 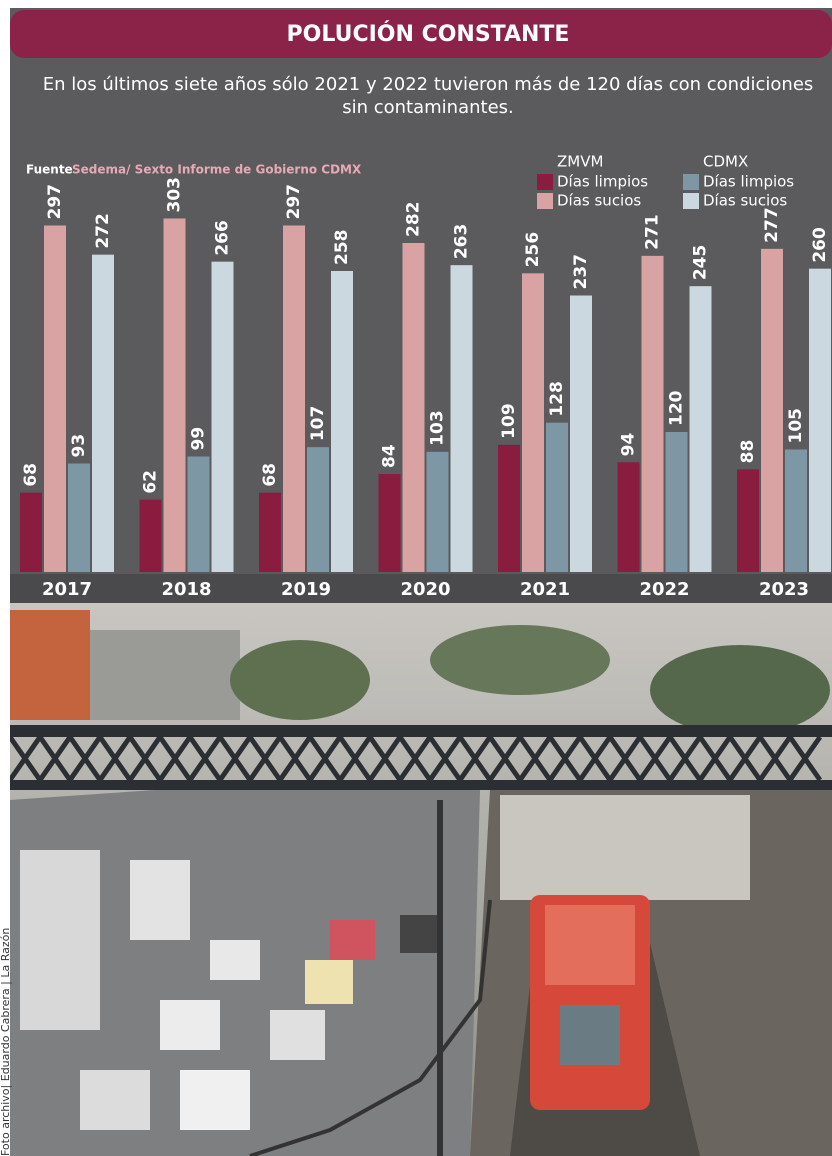 I want to click on x-tick-label: 2017, so click(x=67, y=589).